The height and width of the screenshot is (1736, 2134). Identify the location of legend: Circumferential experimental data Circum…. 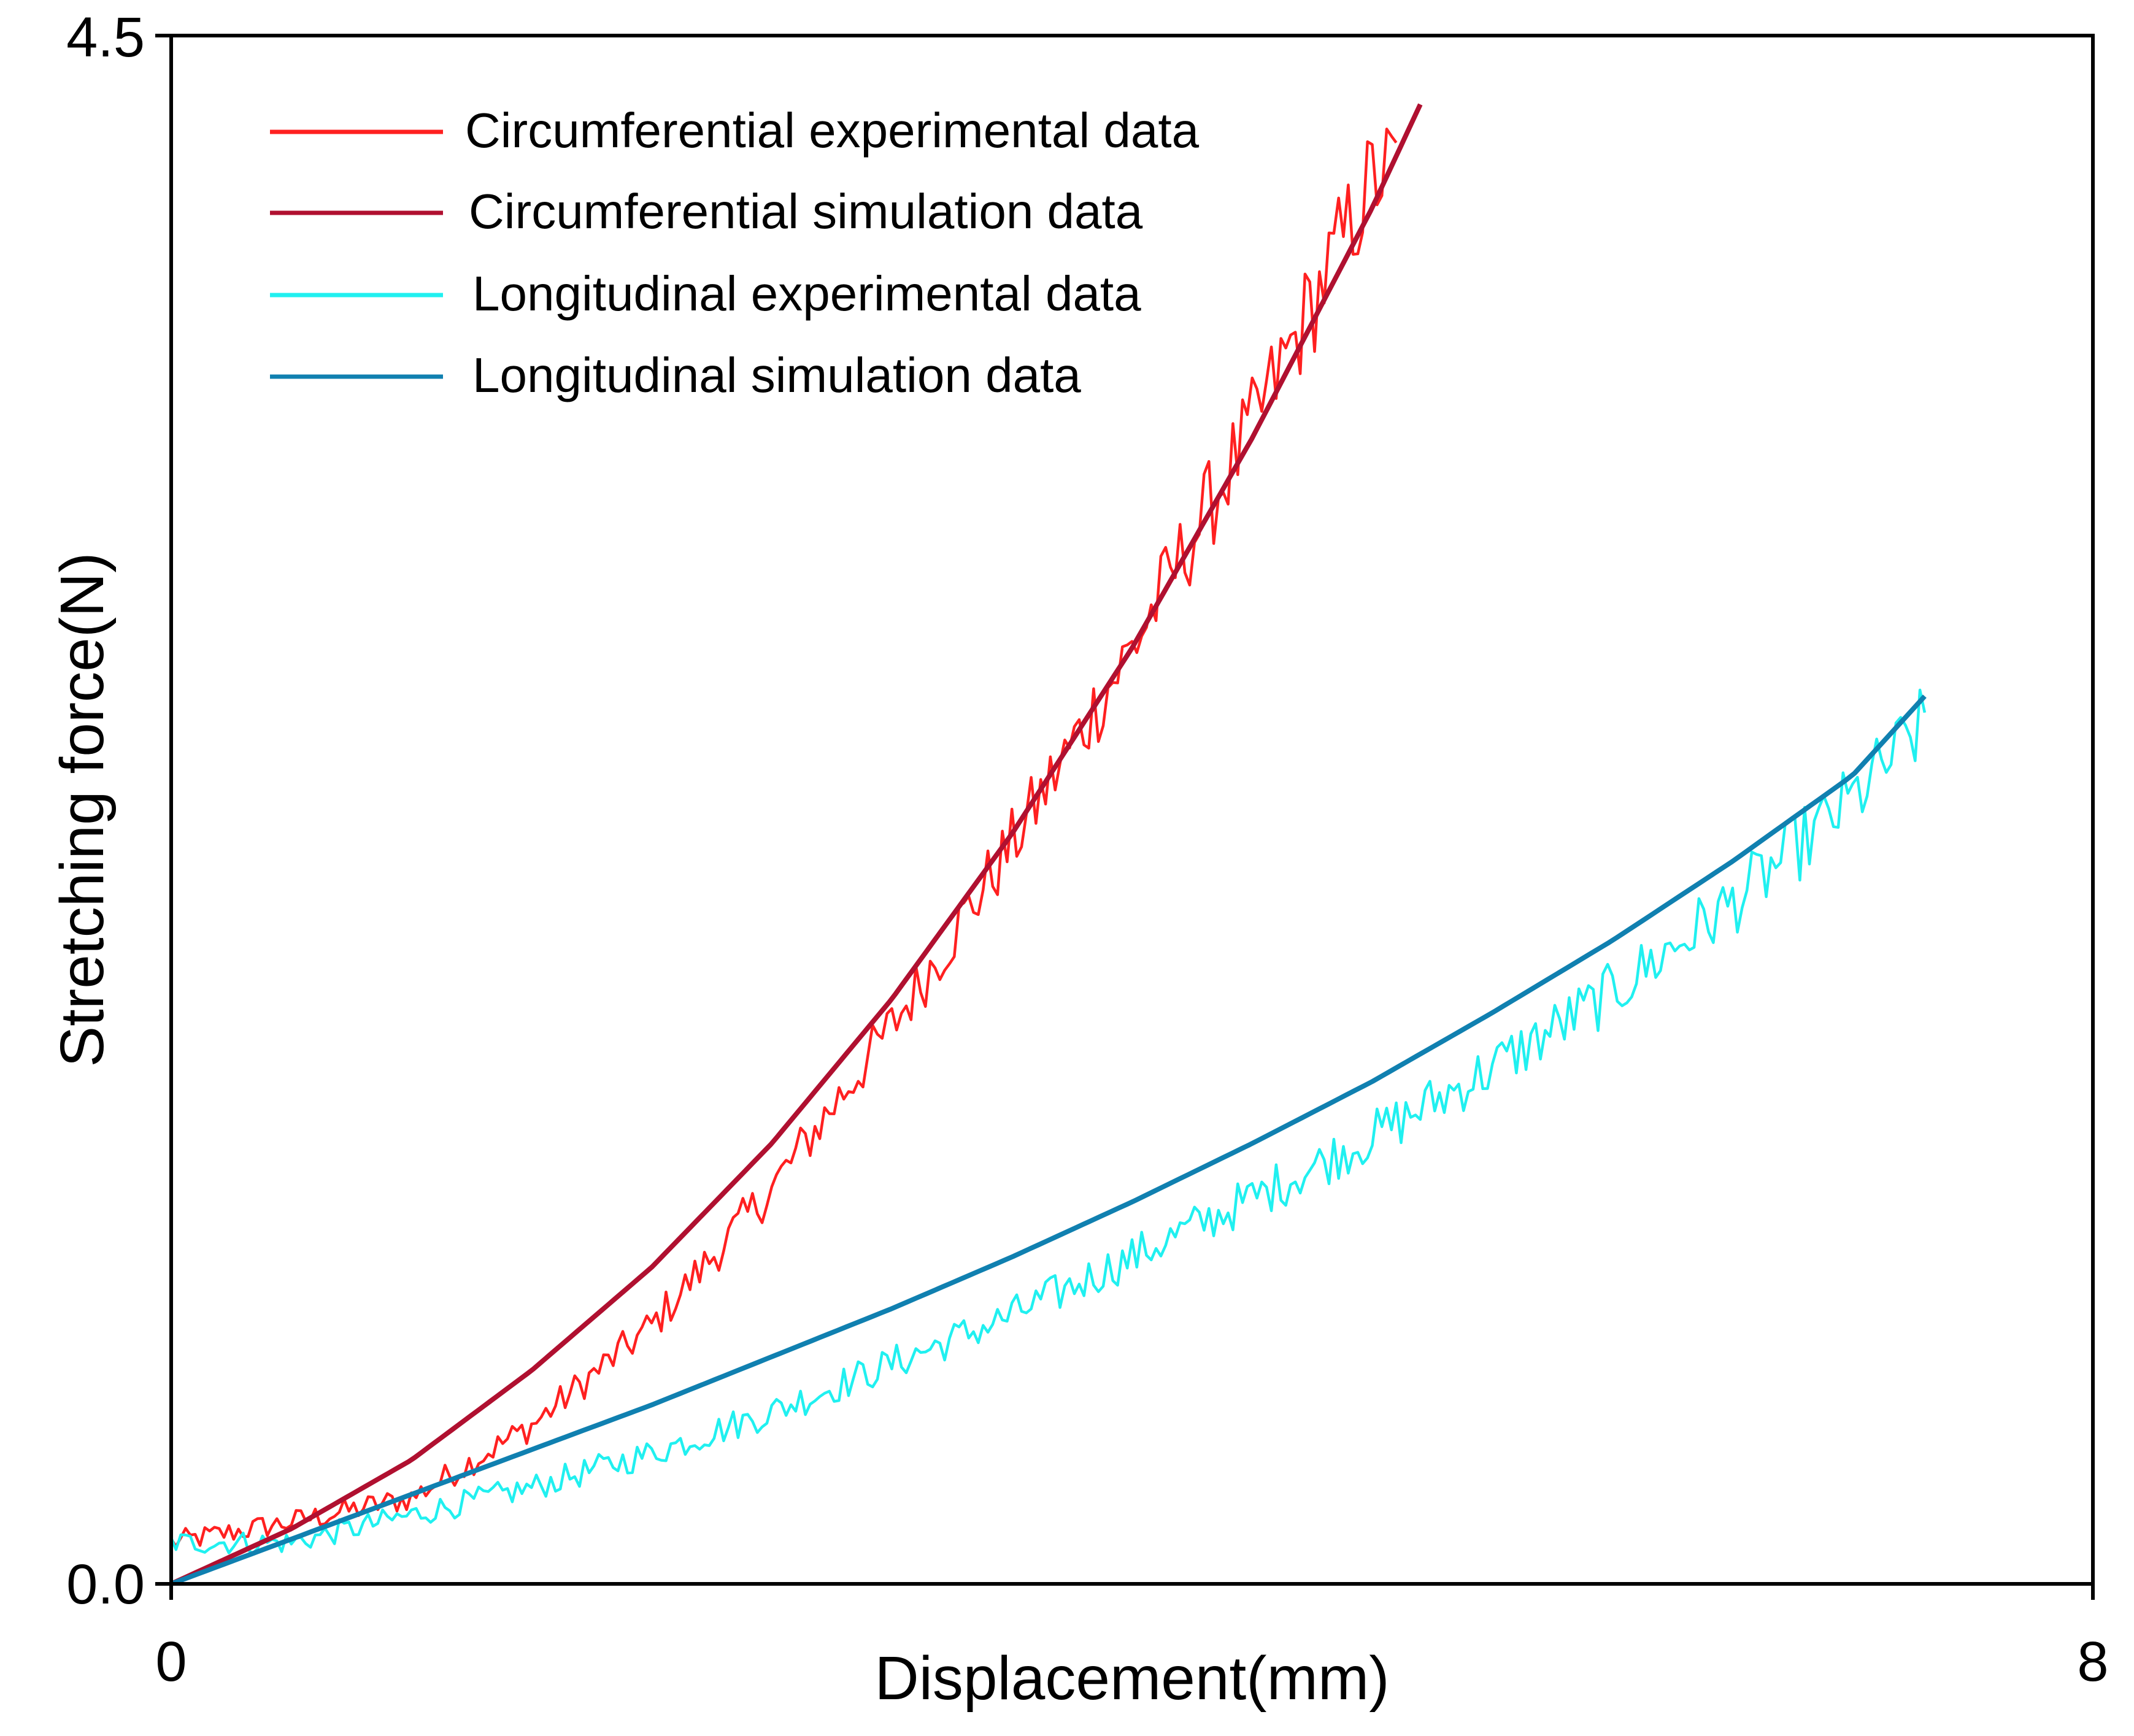
(735, 253).